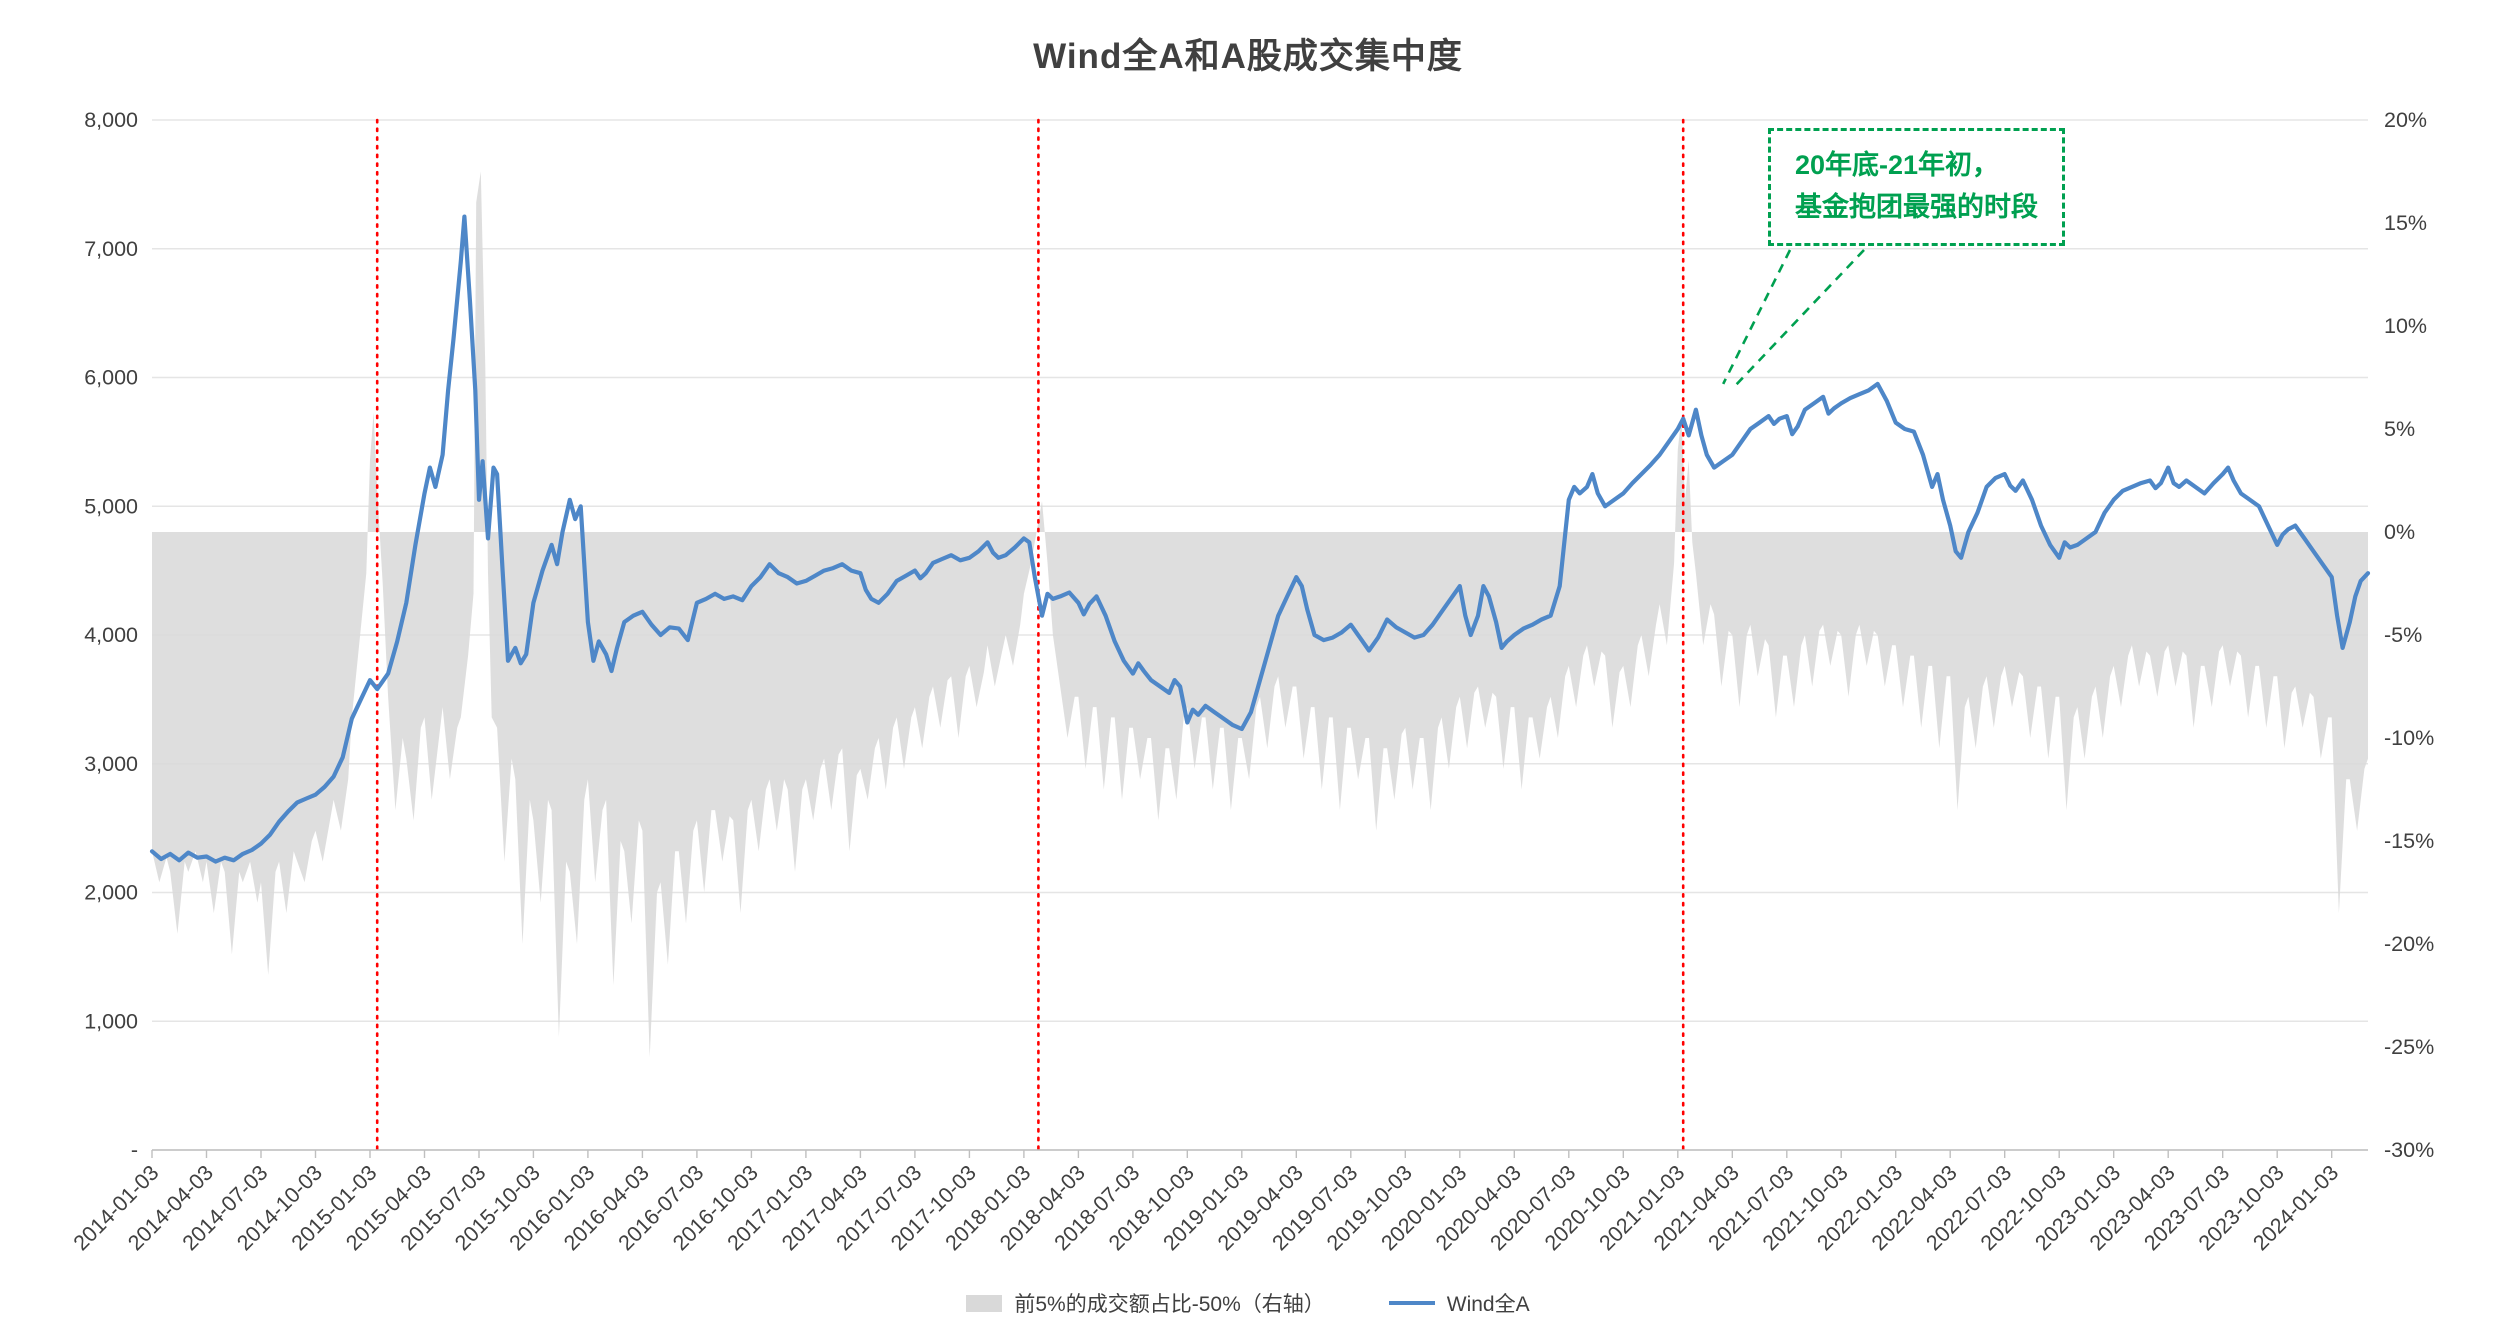 This screenshot has height=1344, width=2496. I want to click on svg-text: 6,000, so click(111, 378).